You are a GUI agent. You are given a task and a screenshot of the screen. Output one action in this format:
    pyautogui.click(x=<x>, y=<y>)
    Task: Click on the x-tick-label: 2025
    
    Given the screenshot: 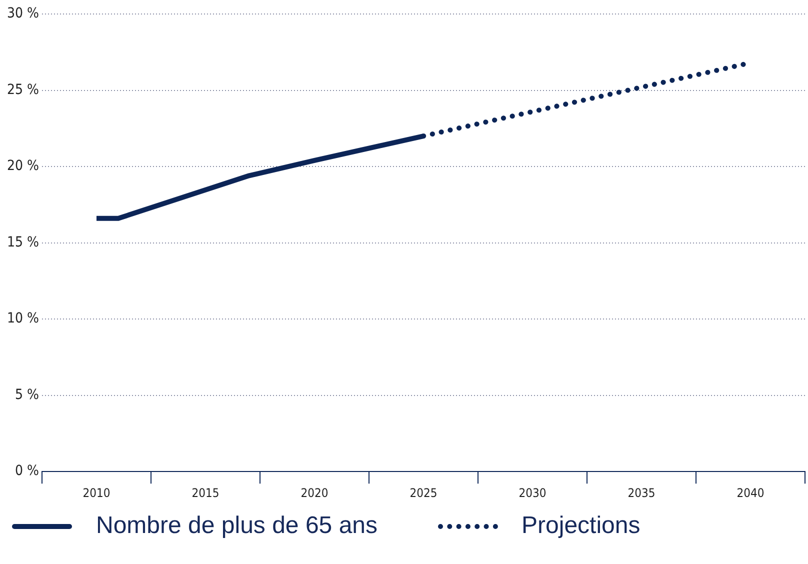 What is the action you would take?
    pyautogui.click(x=424, y=493)
    